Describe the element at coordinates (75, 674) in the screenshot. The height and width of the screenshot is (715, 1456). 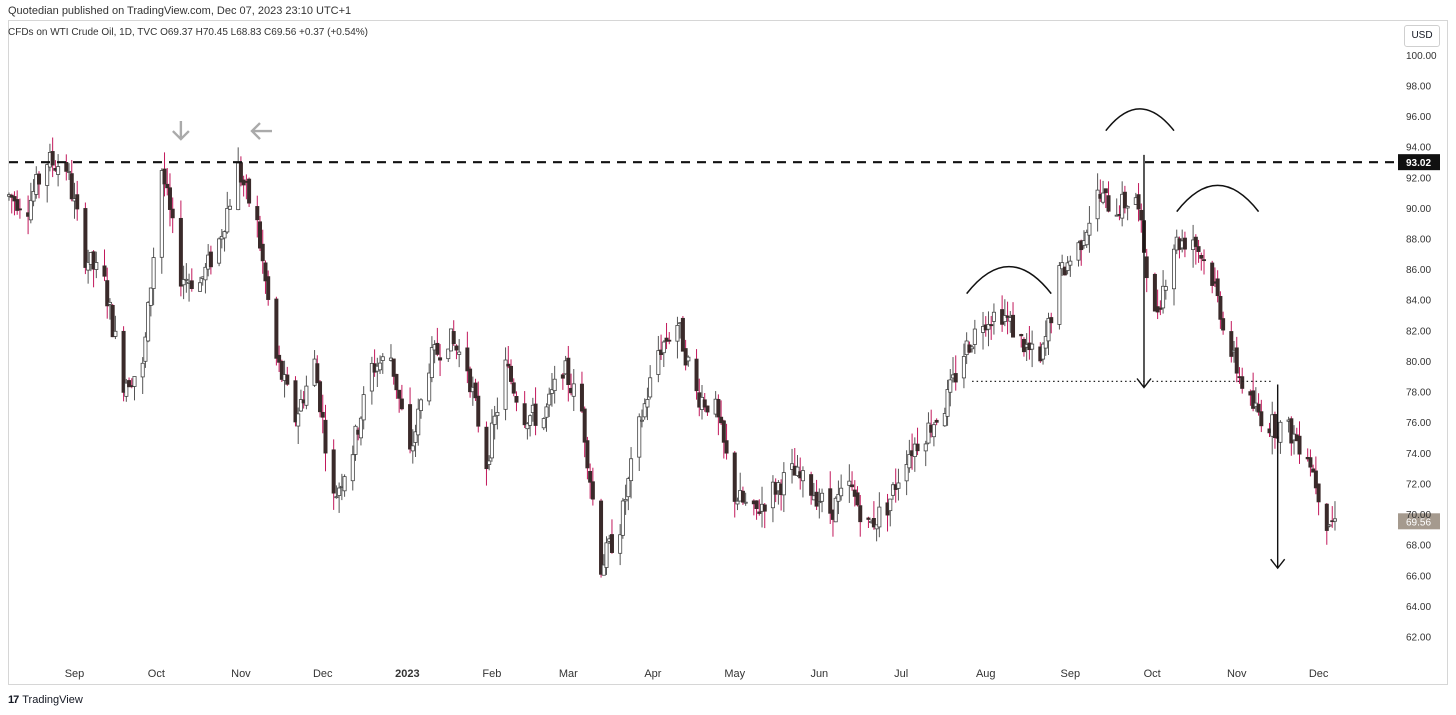
I see `time-tick-label: Sep` at that location.